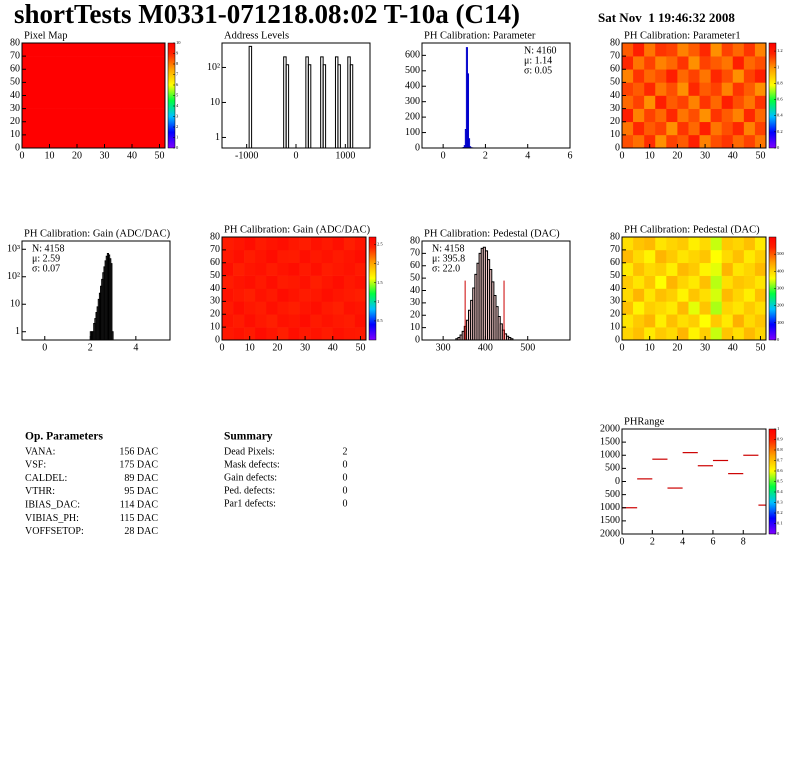 This screenshot has width=796, height=772. What do you see at coordinates (780, 439) in the screenshot?
I see `z-tick-label: 0.9` at bounding box center [780, 439].